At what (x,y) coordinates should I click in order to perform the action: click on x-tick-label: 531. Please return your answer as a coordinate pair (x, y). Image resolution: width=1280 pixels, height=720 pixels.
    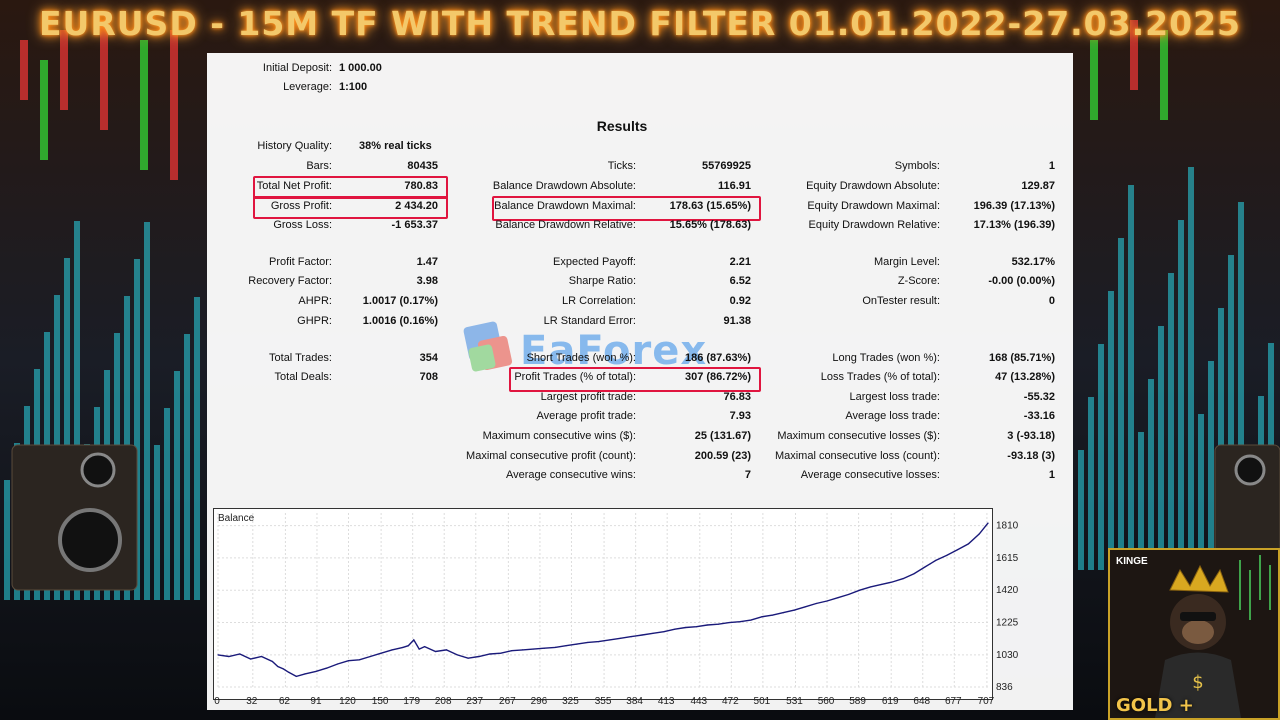
    Looking at the image, I should click on (794, 701).